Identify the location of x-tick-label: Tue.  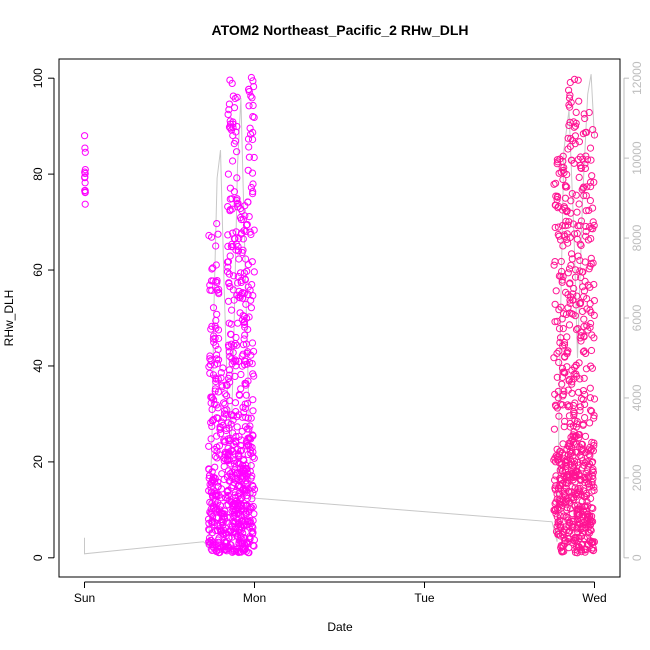
(424, 598).